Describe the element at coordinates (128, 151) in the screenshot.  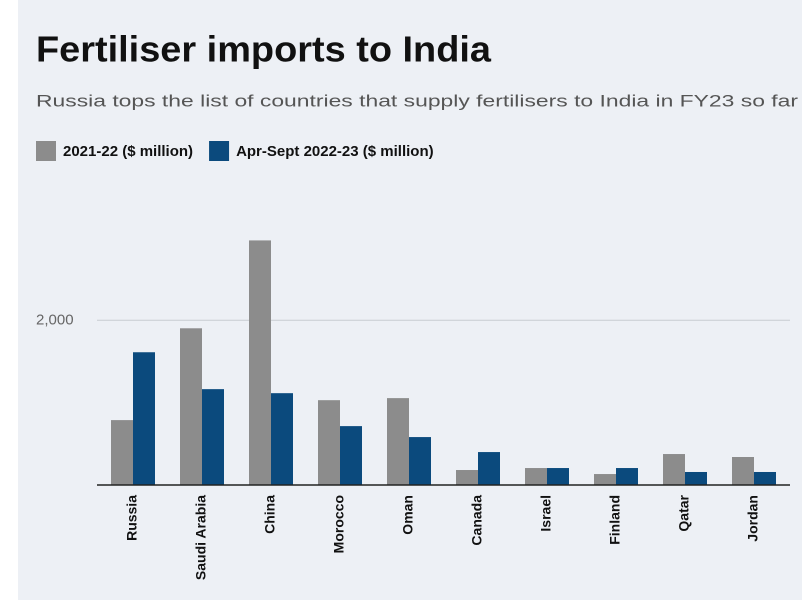
I see `legend-label: 2021-22 ($ million)` at that location.